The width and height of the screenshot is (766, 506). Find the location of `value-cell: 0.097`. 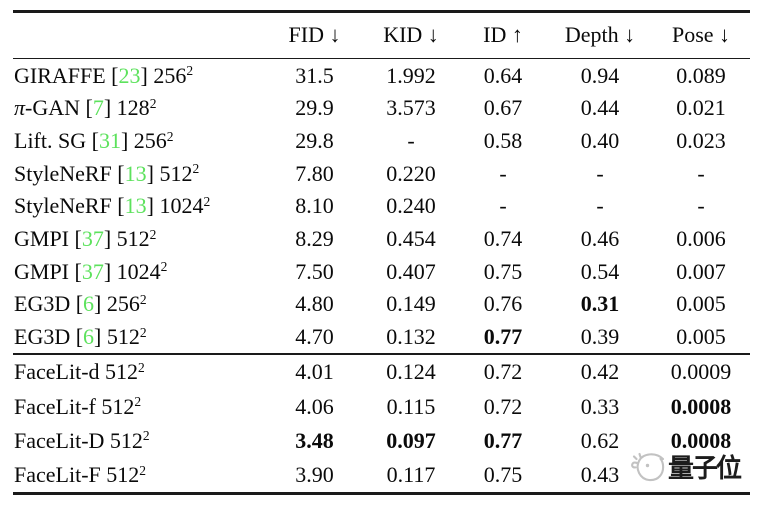

value-cell: 0.097 is located at coordinates (411, 440).